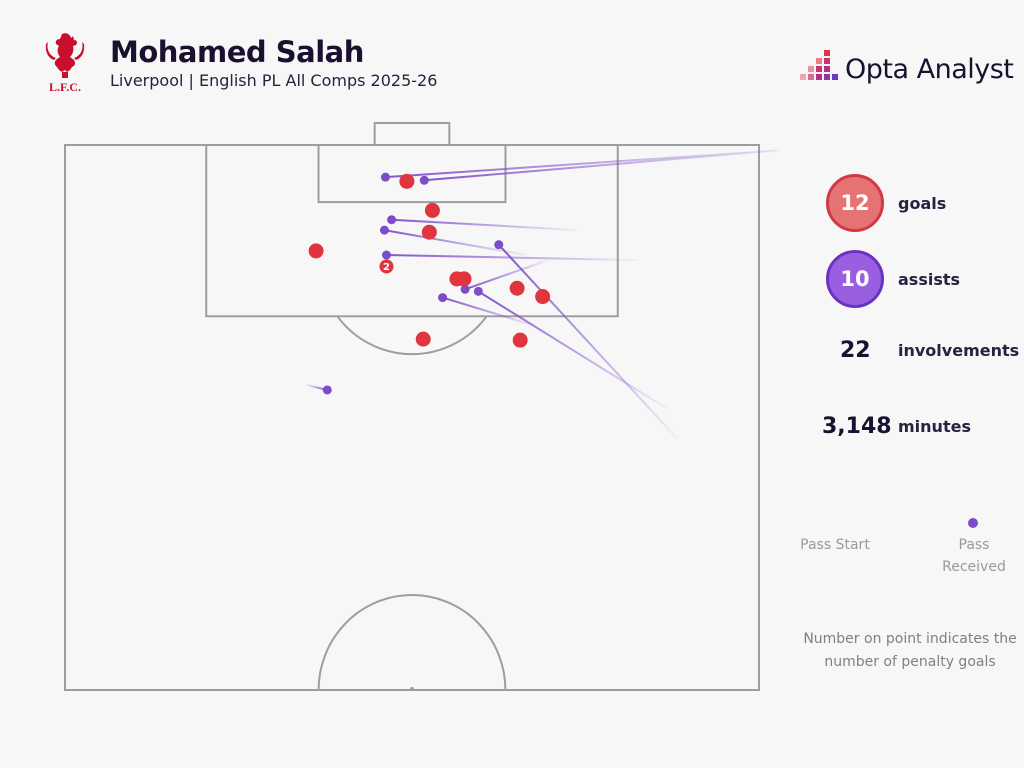  I want to click on goal-points: 2, so click(429, 260).